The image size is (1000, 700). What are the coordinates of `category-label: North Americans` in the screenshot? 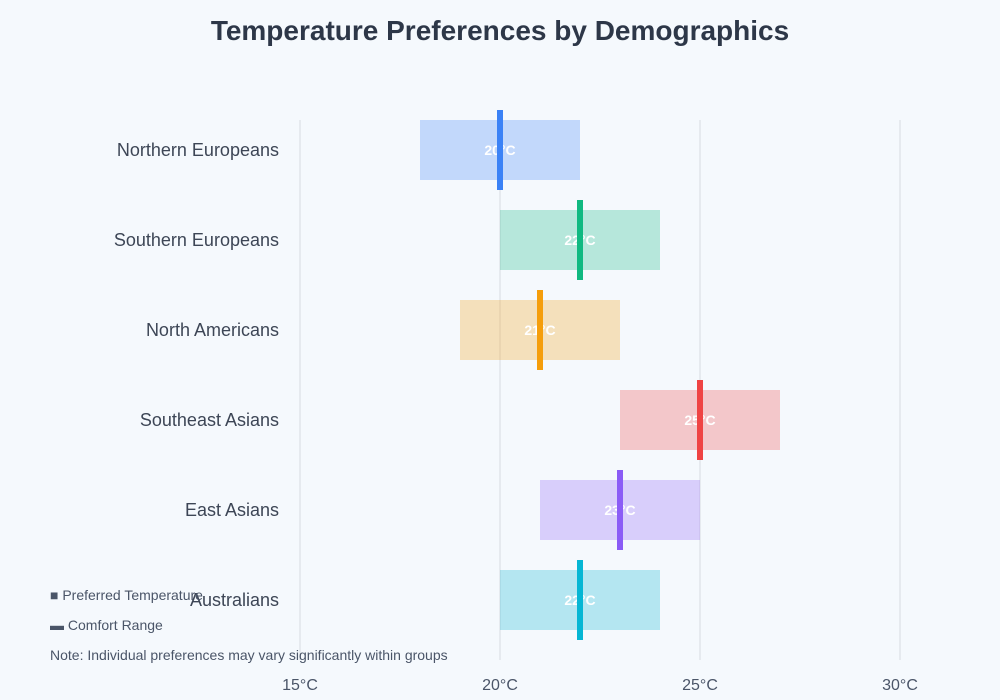 It's located at (212, 330).